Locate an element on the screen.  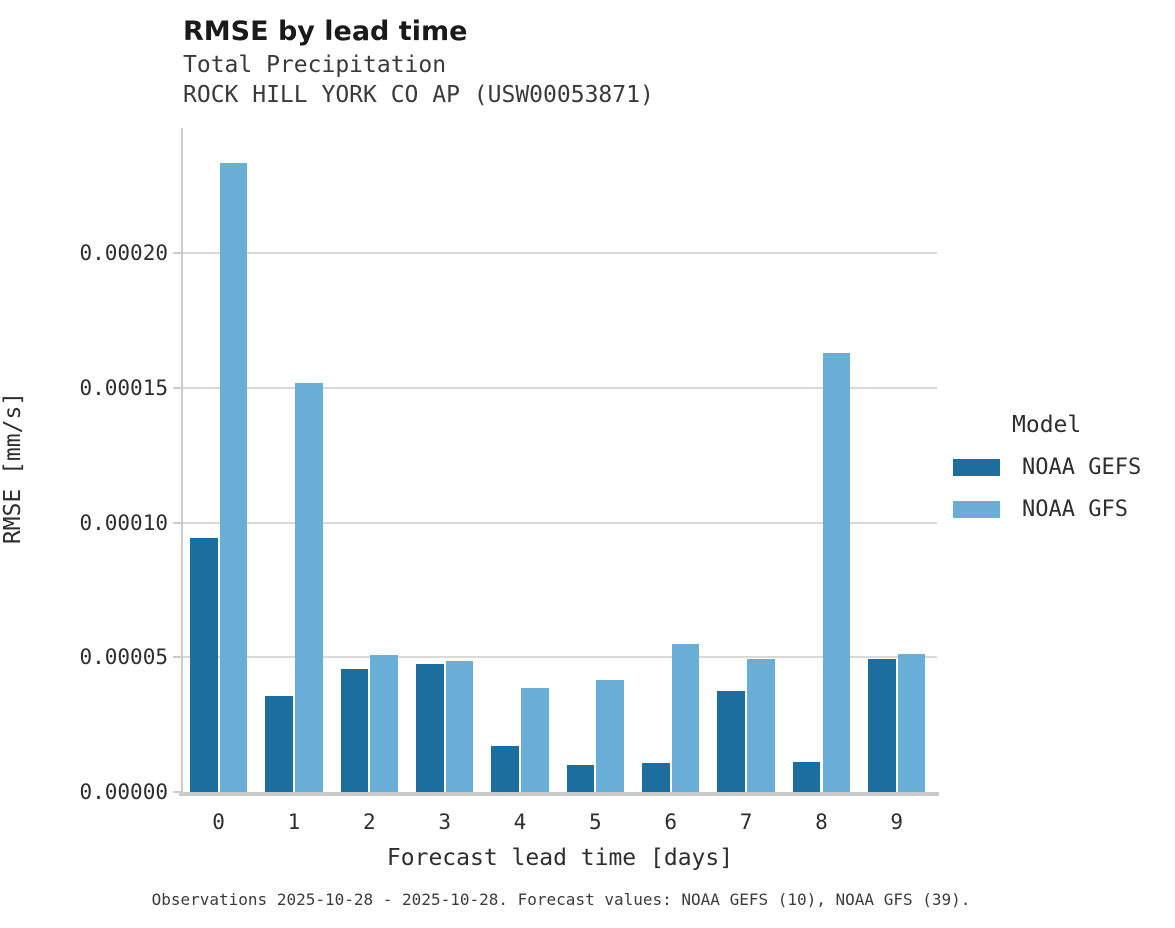
x-tick-label-9: 9 is located at coordinates (897, 822).